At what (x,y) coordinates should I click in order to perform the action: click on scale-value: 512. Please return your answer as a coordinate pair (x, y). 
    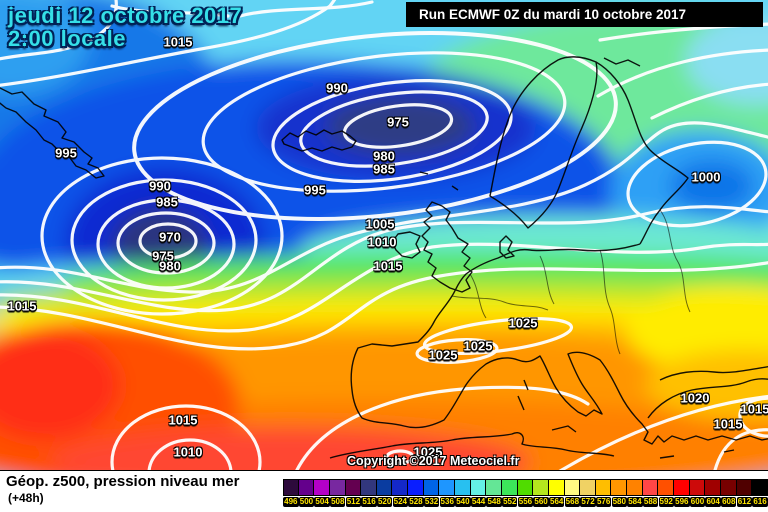
    Looking at the image, I should click on (353, 502).